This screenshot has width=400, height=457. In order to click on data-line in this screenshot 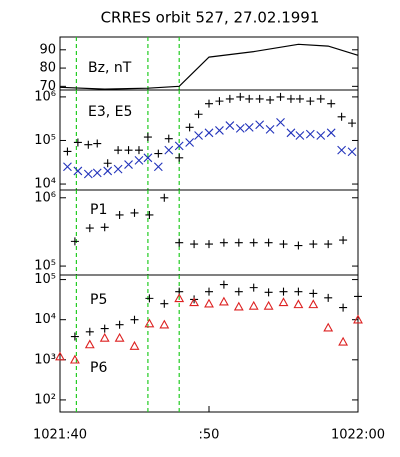, I will do `click(209, 66)`.